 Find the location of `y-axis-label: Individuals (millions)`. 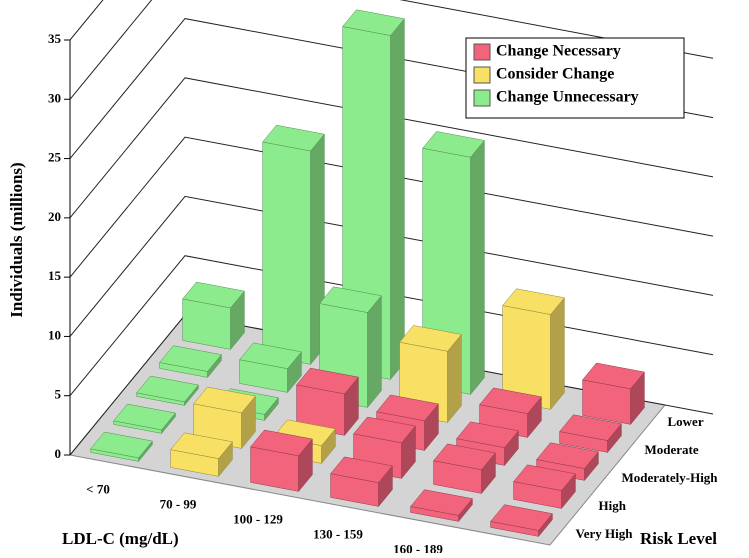

y-axis-label: Individuals (millions) is located at coordinates (16, 239).